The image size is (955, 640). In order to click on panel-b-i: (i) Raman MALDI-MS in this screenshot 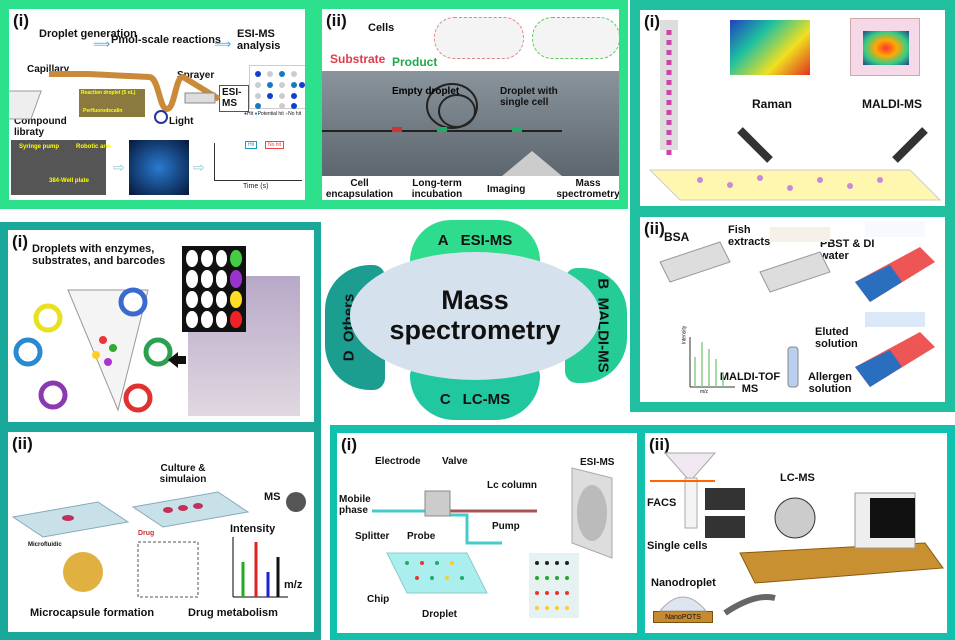, I will do `click(792, 108)`.